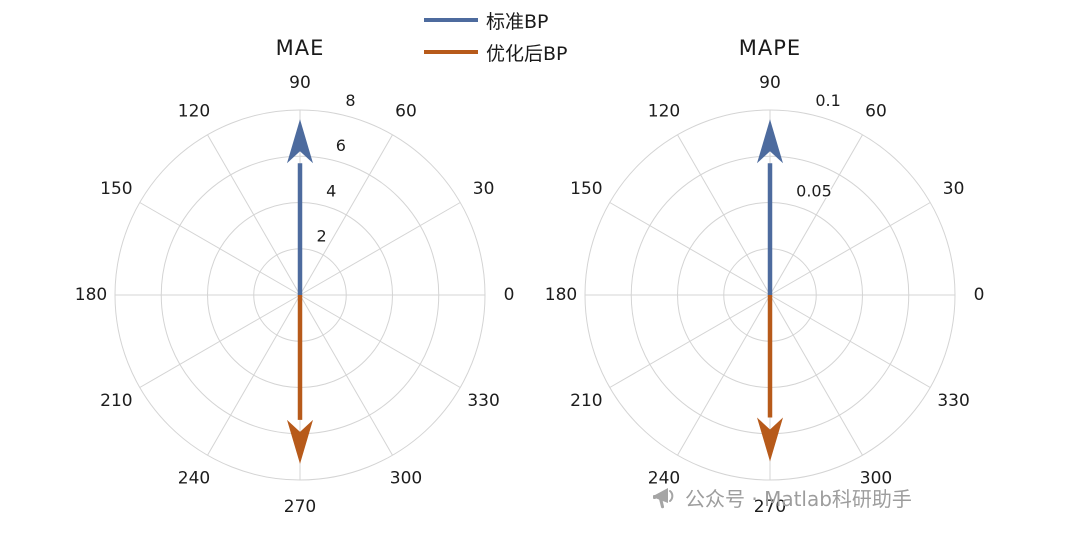 The image size is (1080, 546). What do you see at coordinates (331, 190) in the screenshot?
I see `svg-text: 4` at bounding box center [331, 190].